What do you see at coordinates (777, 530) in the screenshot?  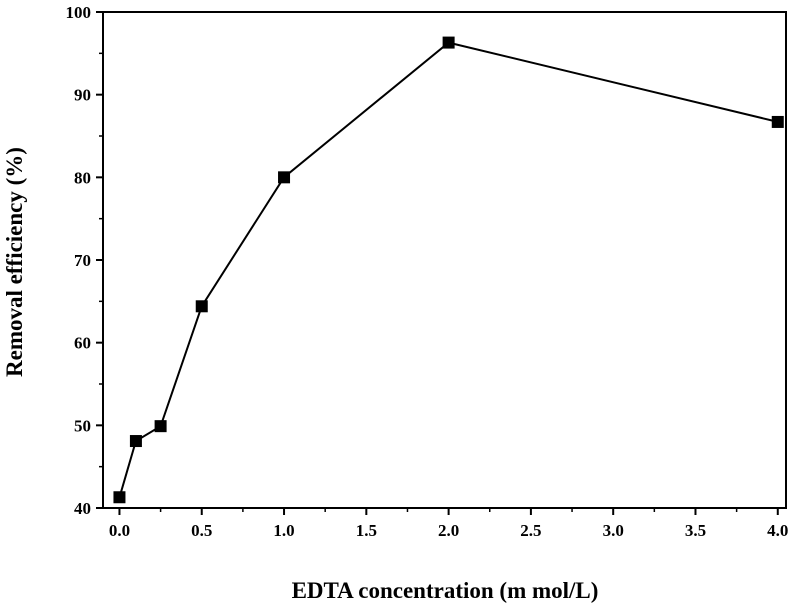 I see `x-tick-label: 4.0` at bounding box center [777, 530].